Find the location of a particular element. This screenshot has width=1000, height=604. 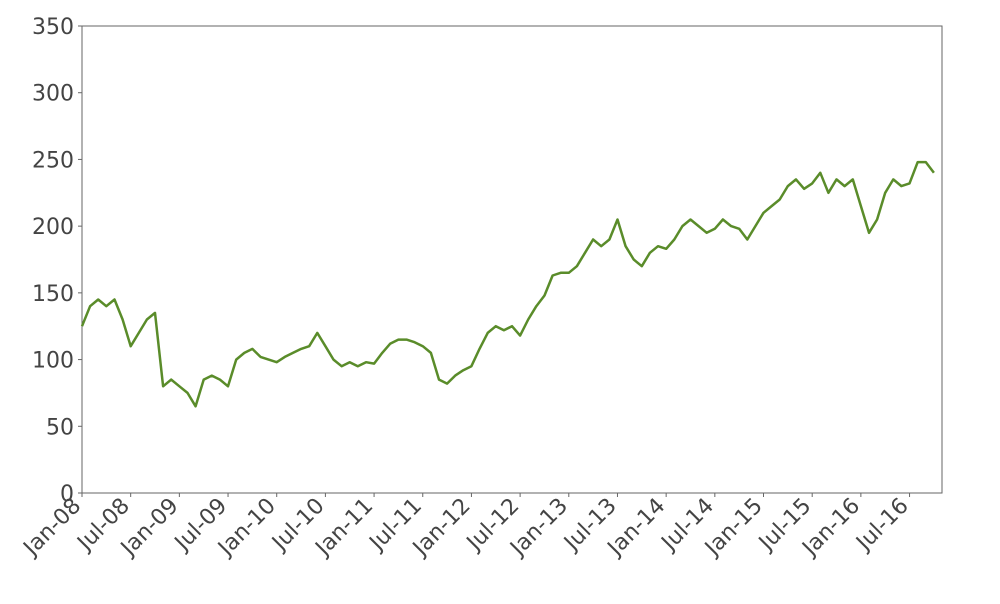

x-tick-label: Jul-16 is located at coordinates (882, 525).